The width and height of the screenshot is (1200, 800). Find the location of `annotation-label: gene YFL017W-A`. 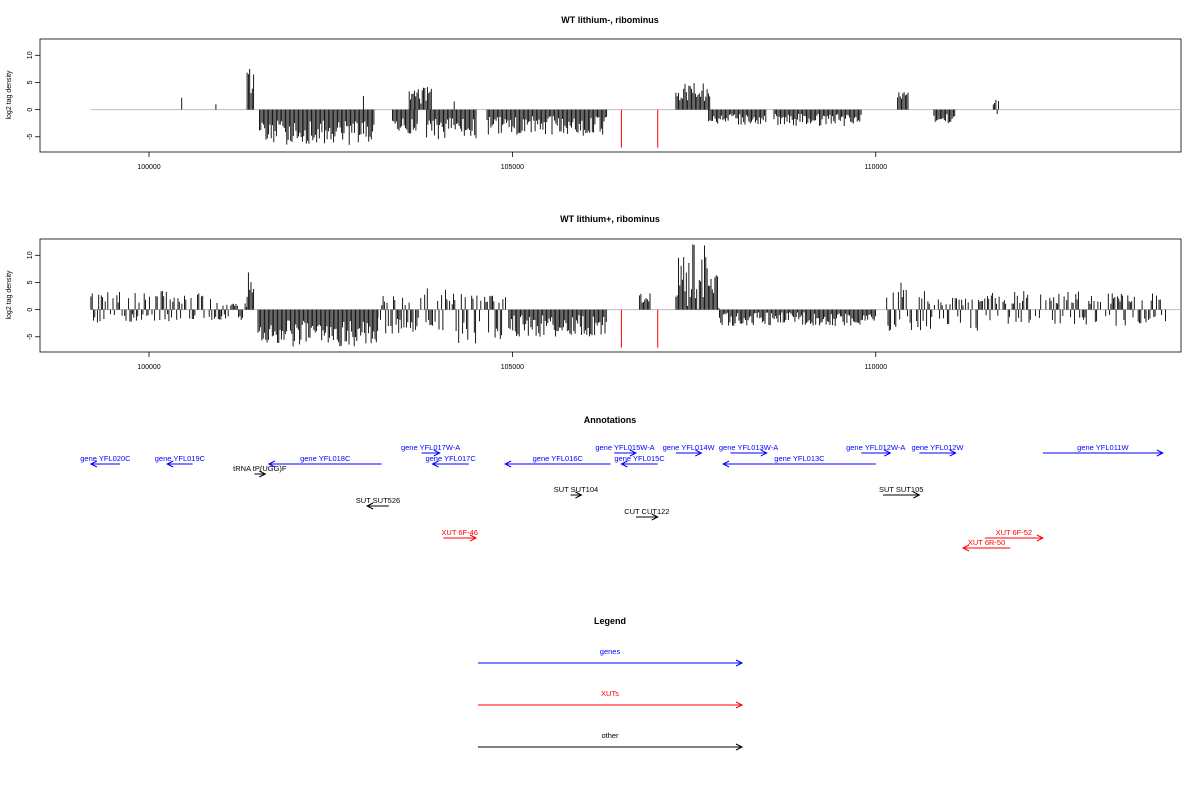

annotation-label: gene YFL017W-A is located at coordinates (430, 447).